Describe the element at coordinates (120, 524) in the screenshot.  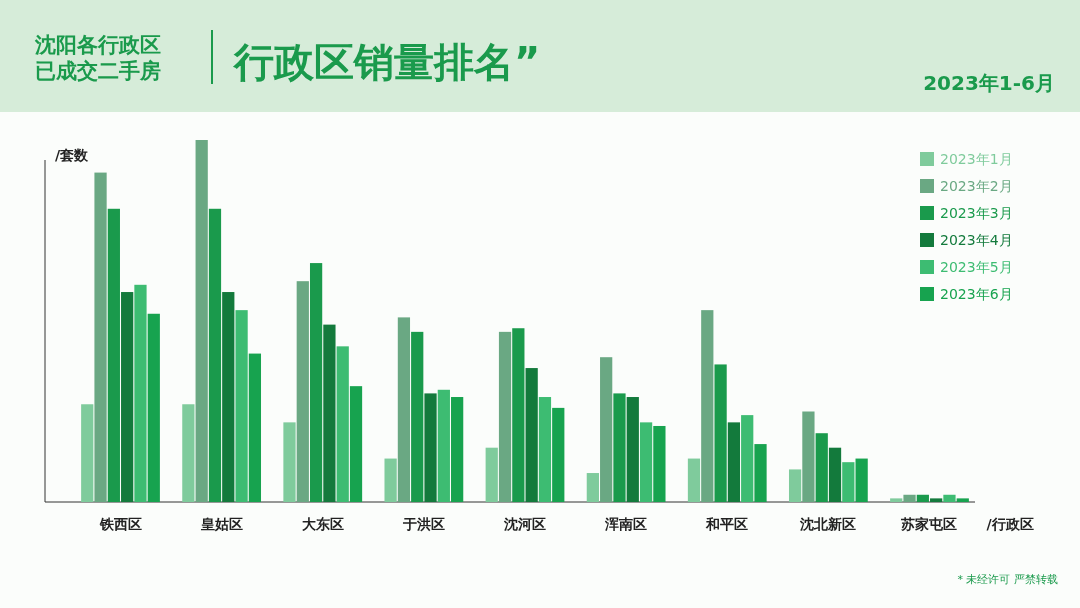
I see `x-tick-label: 铁西区` at that location.